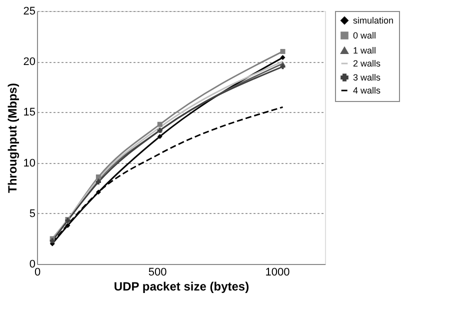 This screenshot has width=474, height=322. Describe the element at coordinates (12, 138) in the screenshot. I see `y-axis-title: Throughput (Mbps)` at that location.